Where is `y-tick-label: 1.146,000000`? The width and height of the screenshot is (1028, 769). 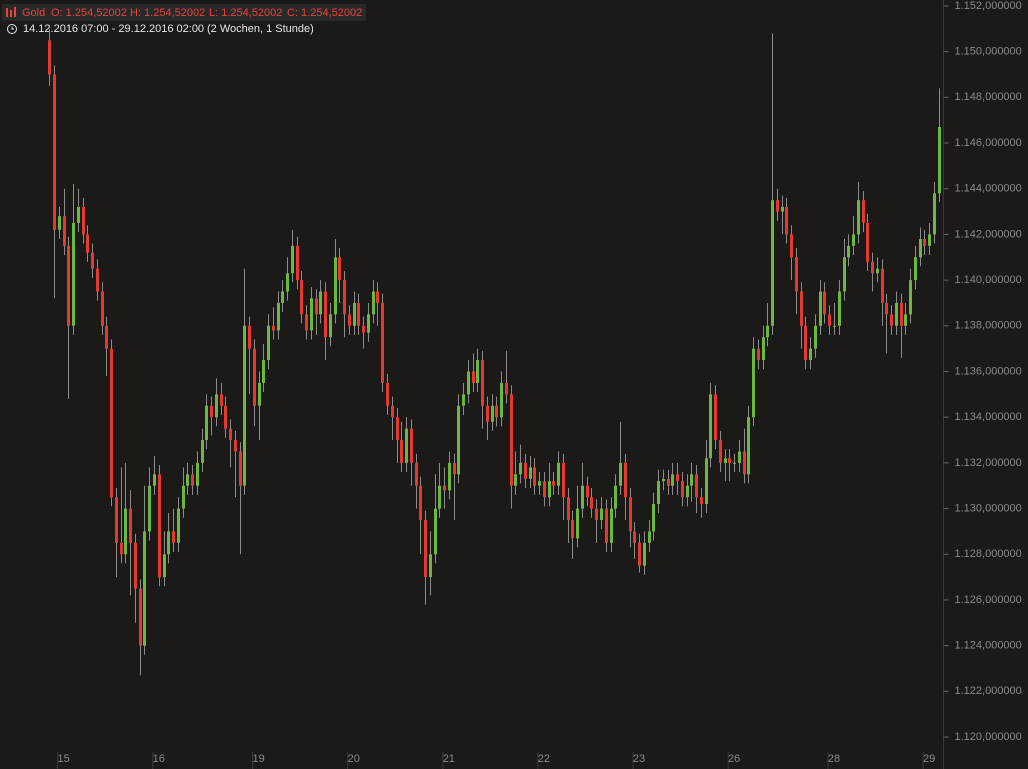 y-tick-label: 1.146,000000 is located at coordinates (988, 143).